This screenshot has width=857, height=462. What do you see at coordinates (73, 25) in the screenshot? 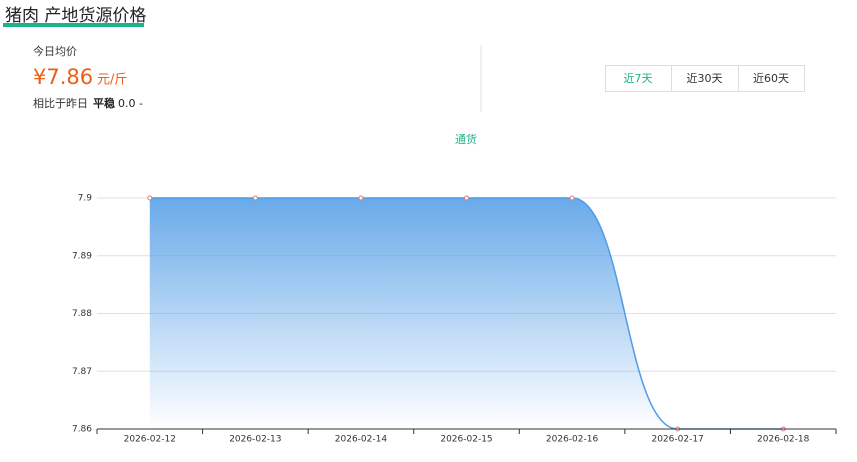
I see `title-underline` at bounding box center [73, 25].